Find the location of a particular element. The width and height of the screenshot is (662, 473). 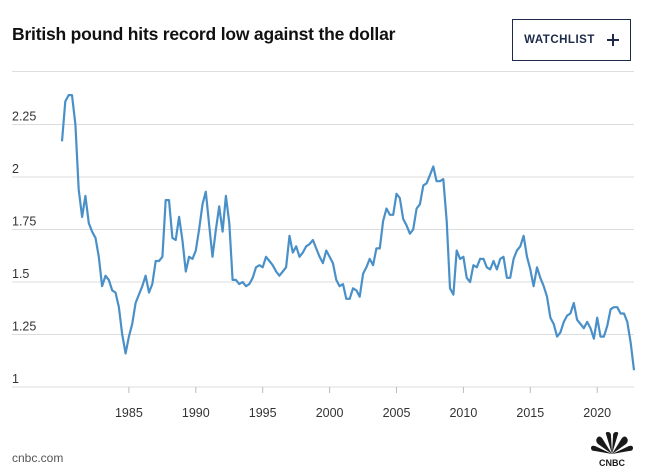

logo-text: CNBC is located at coordinates (612, 463).